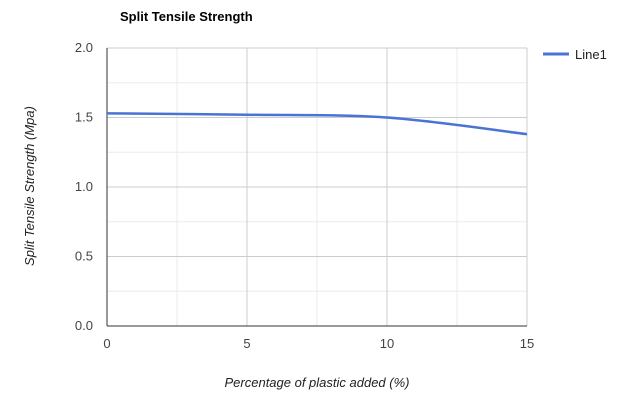 The image size is (623, 393). I want to click on y-ticks: 0.0 0.5 1.0 1.5 2.0, so click(84, 186).